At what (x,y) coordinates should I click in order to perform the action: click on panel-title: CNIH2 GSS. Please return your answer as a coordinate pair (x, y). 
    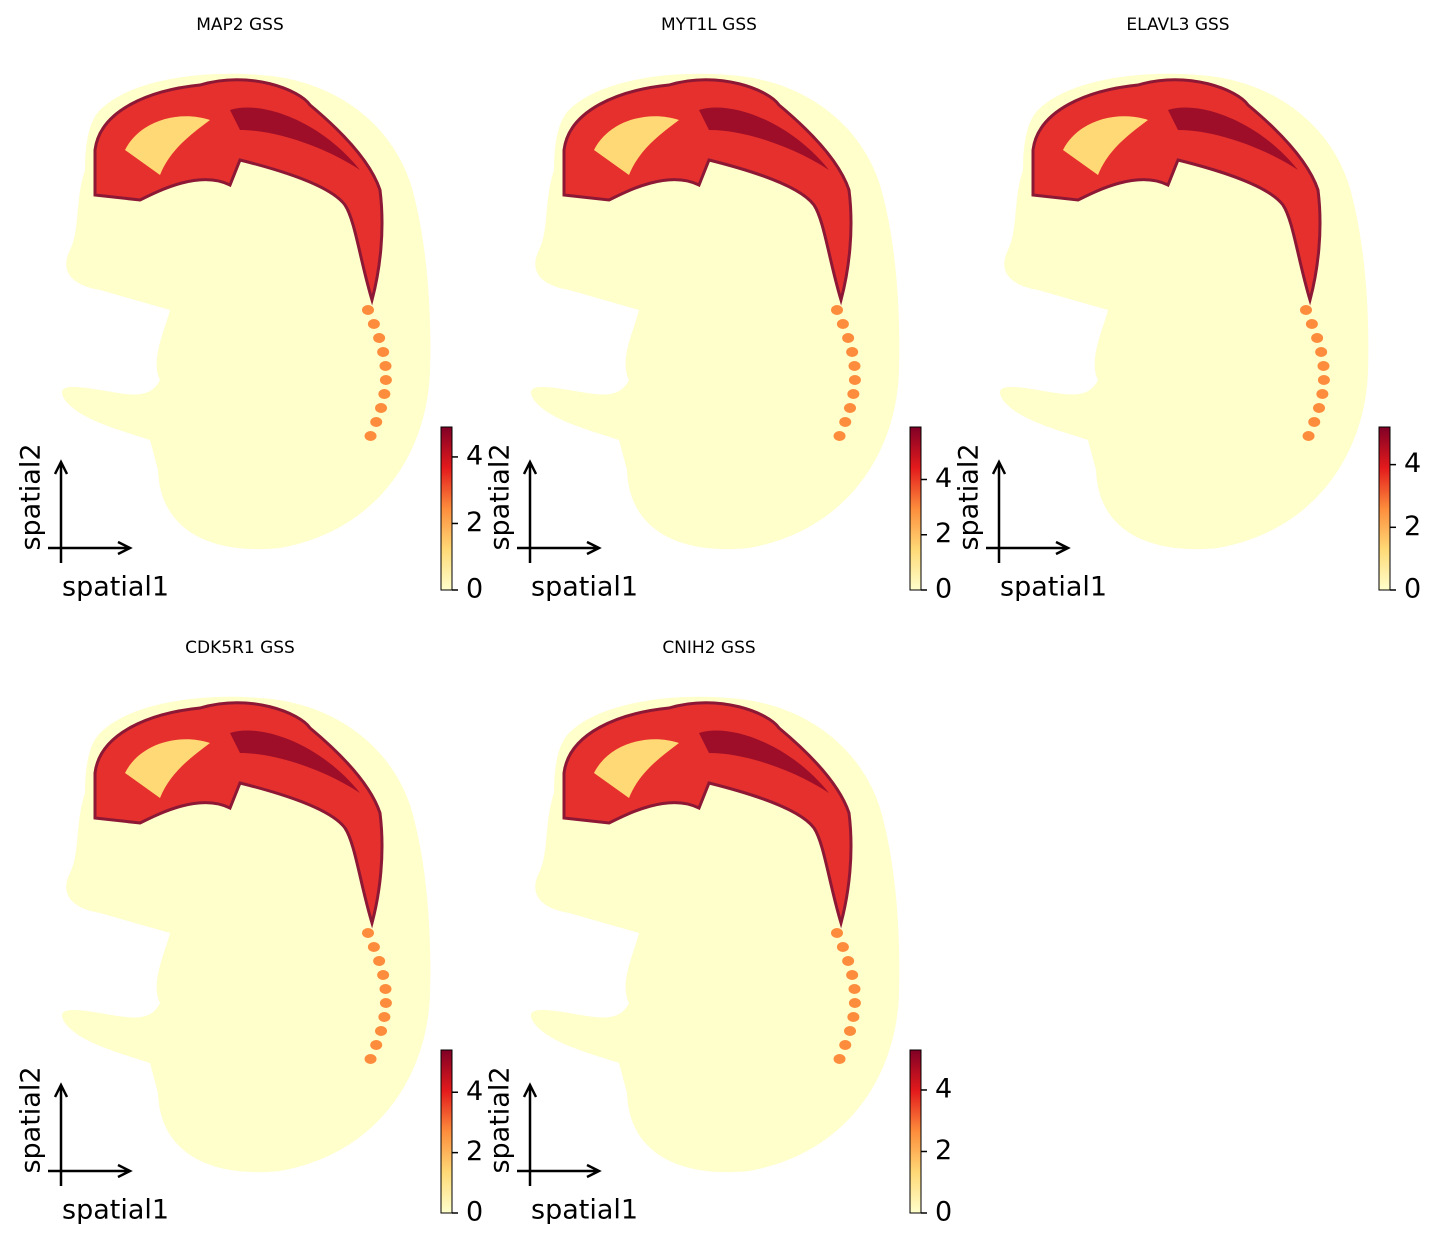
    Looking at the image, I should click on (708, 648).